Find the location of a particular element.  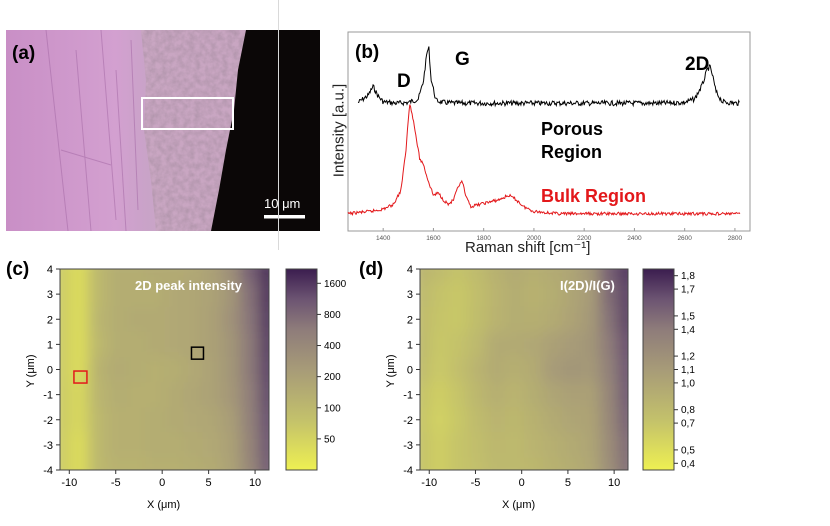

y-tick-label: 4 is located at coordinates (410, 270).